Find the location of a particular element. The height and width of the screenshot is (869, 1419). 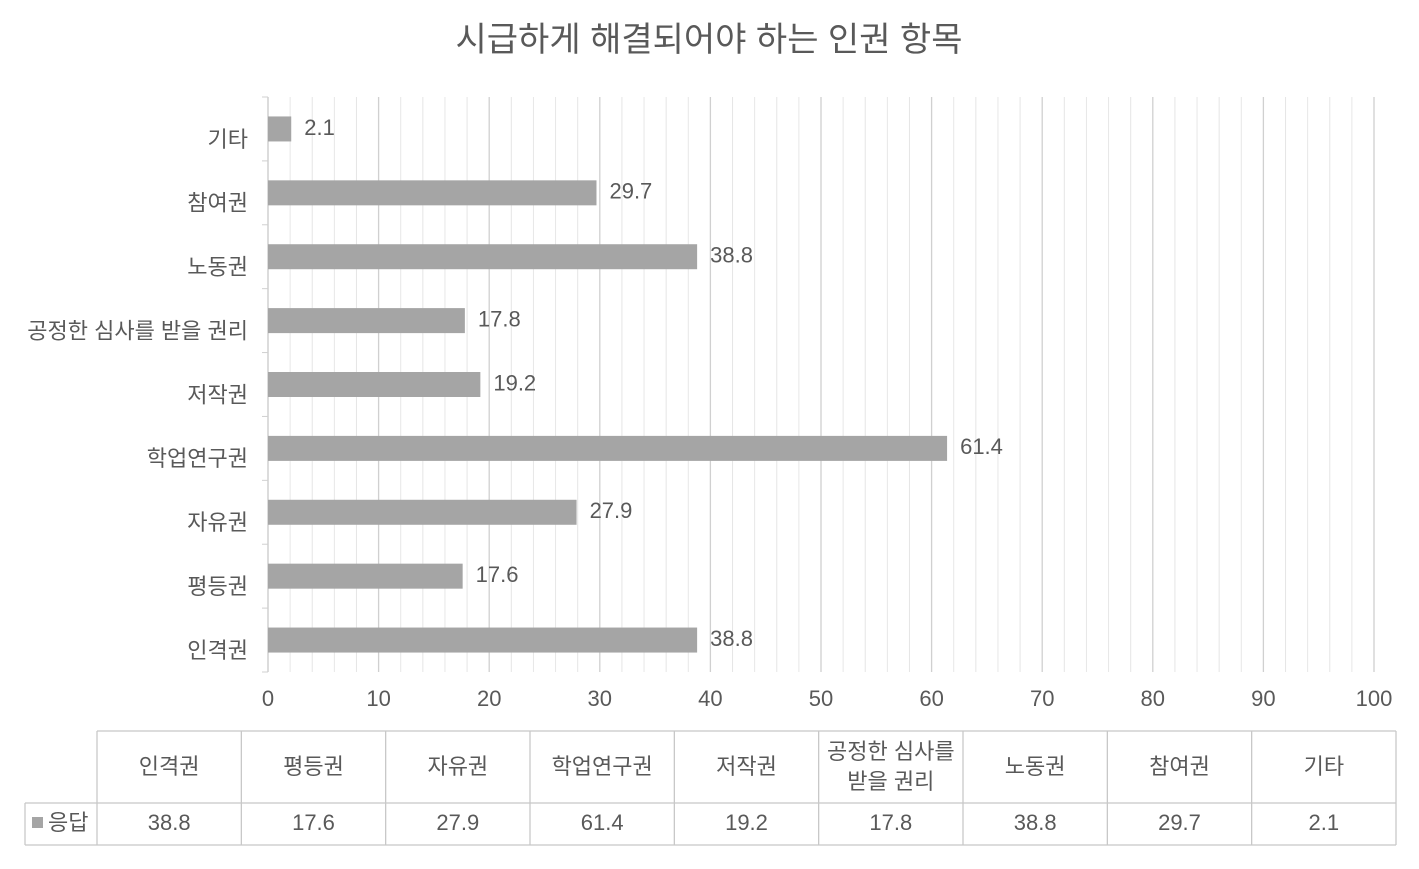

y-tick-label: 기타 is located at coordinates (228, 139).